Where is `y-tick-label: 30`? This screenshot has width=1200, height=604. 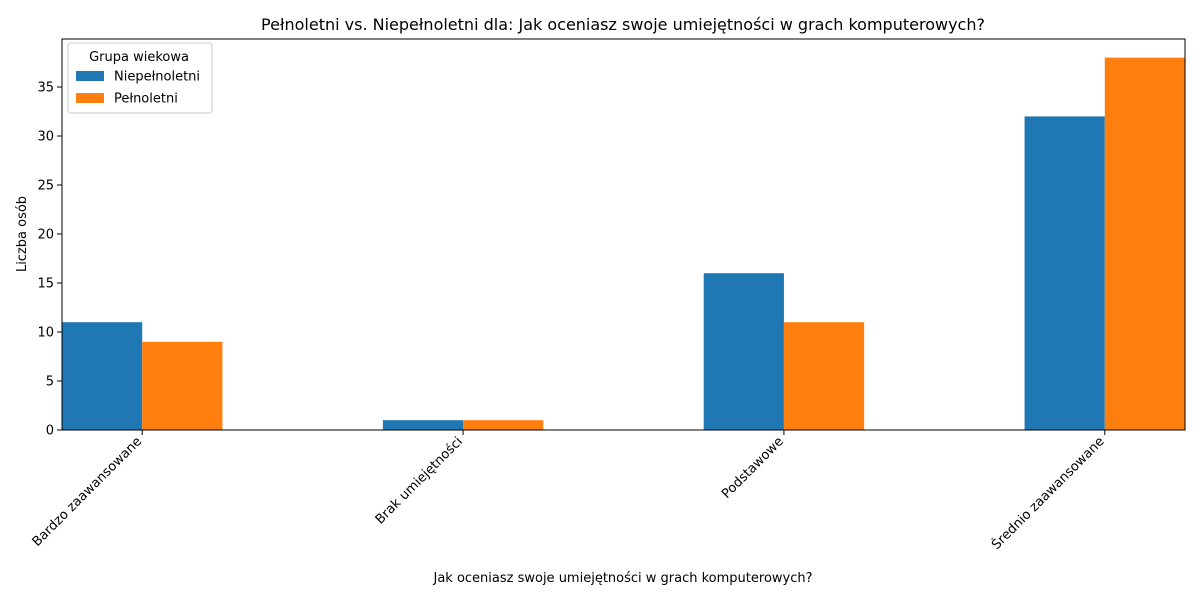
y-tick-label: 30 is located at coordinates (45, 137).